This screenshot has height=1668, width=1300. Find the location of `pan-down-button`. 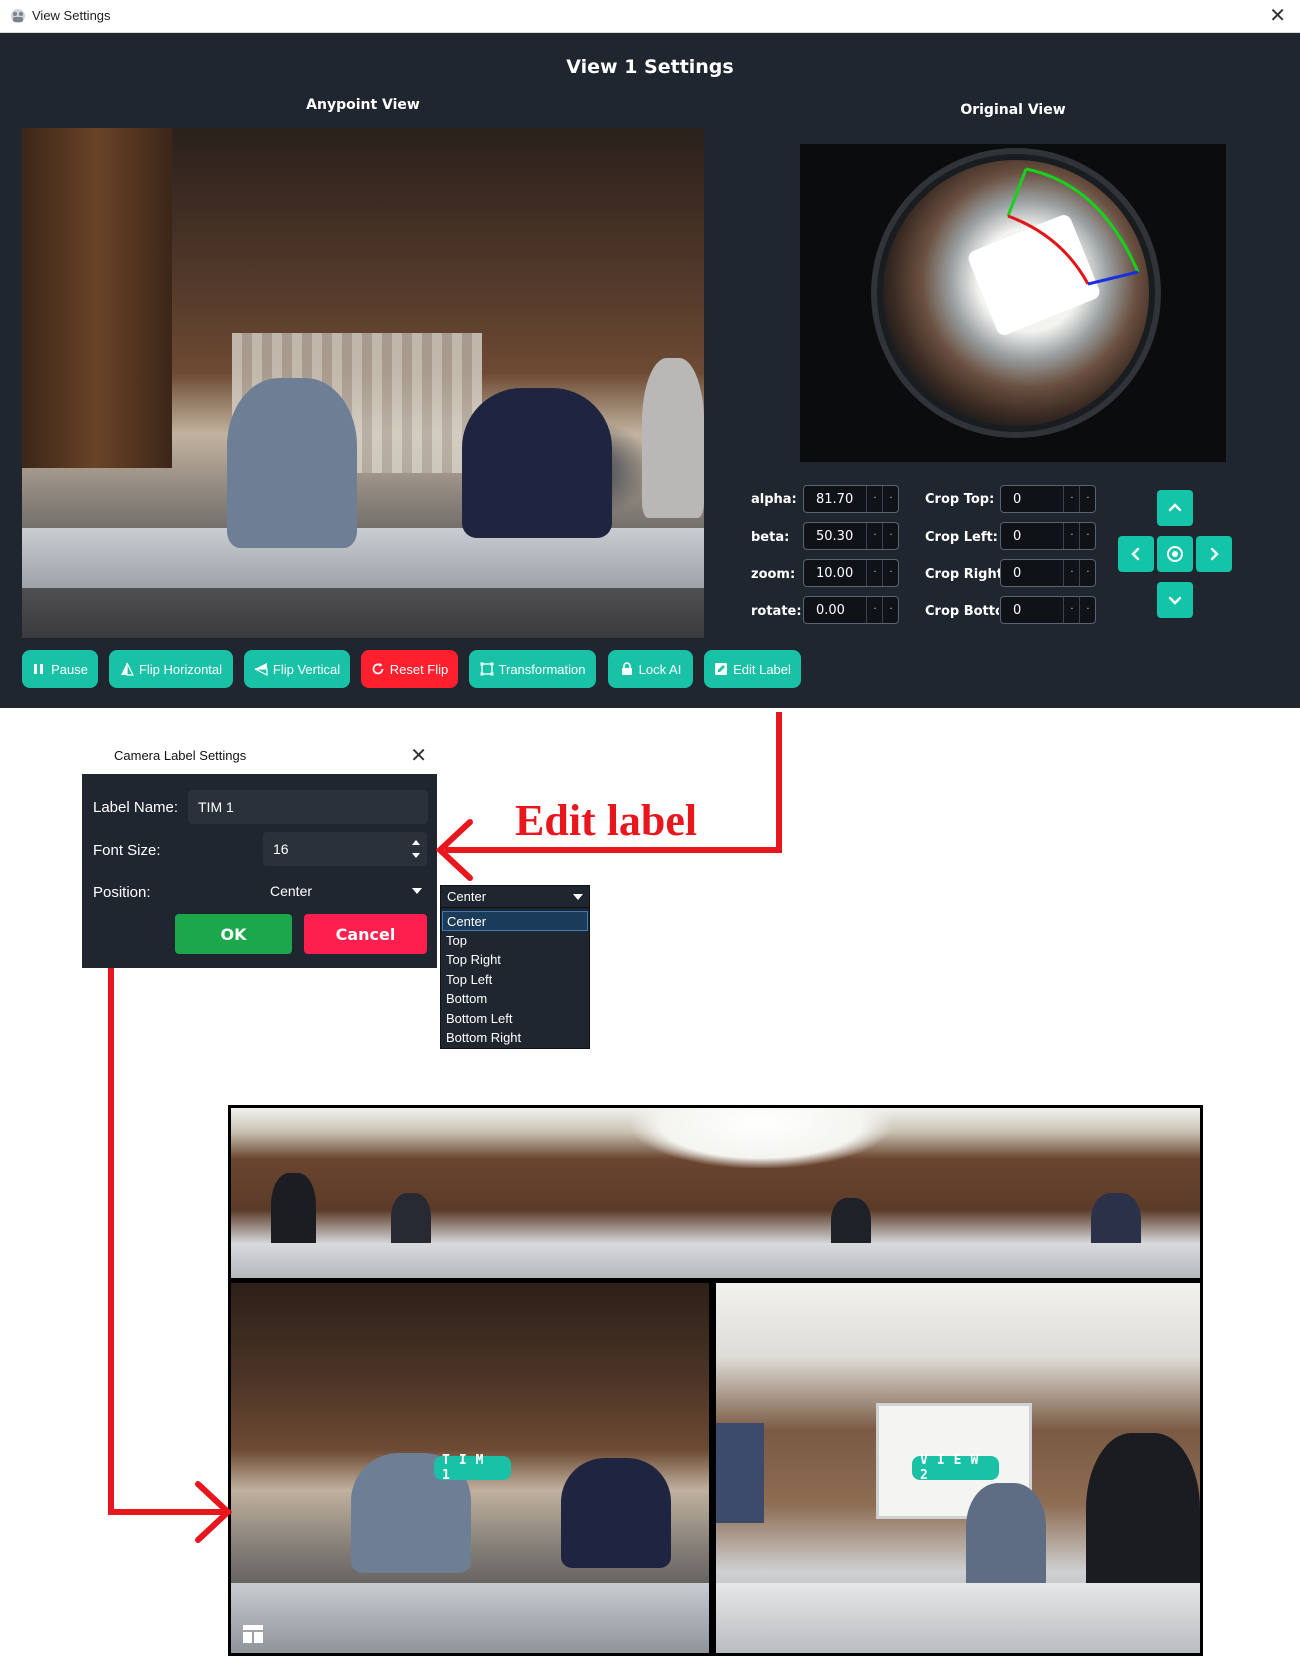

pan-down-button is located at coordinates (1175, 600).